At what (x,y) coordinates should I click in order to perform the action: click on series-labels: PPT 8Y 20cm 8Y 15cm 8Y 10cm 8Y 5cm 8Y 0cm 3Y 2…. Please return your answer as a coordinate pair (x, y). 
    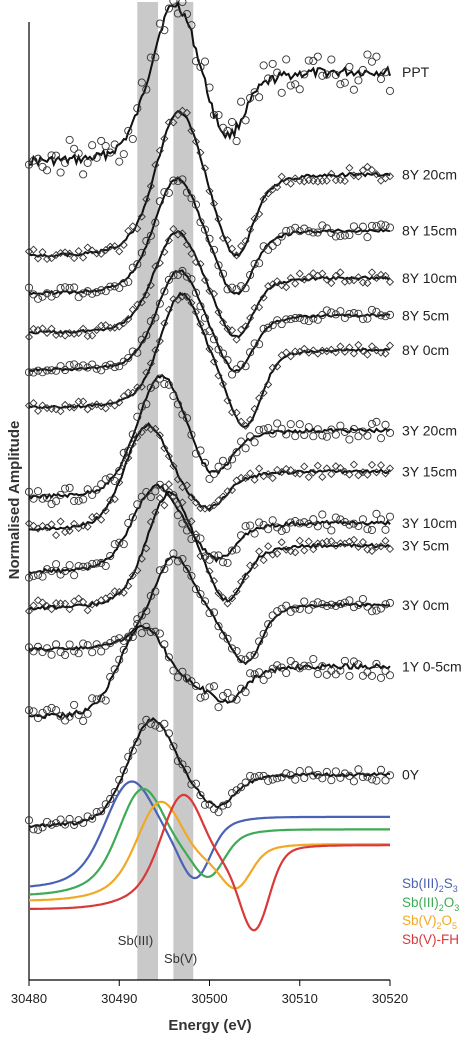
    Looking at the image, I should click on (432, 505).